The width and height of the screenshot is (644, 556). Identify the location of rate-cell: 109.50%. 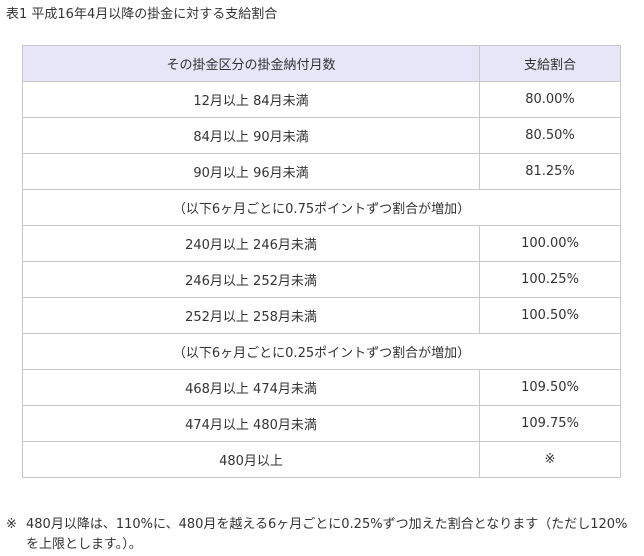
(550, 387).